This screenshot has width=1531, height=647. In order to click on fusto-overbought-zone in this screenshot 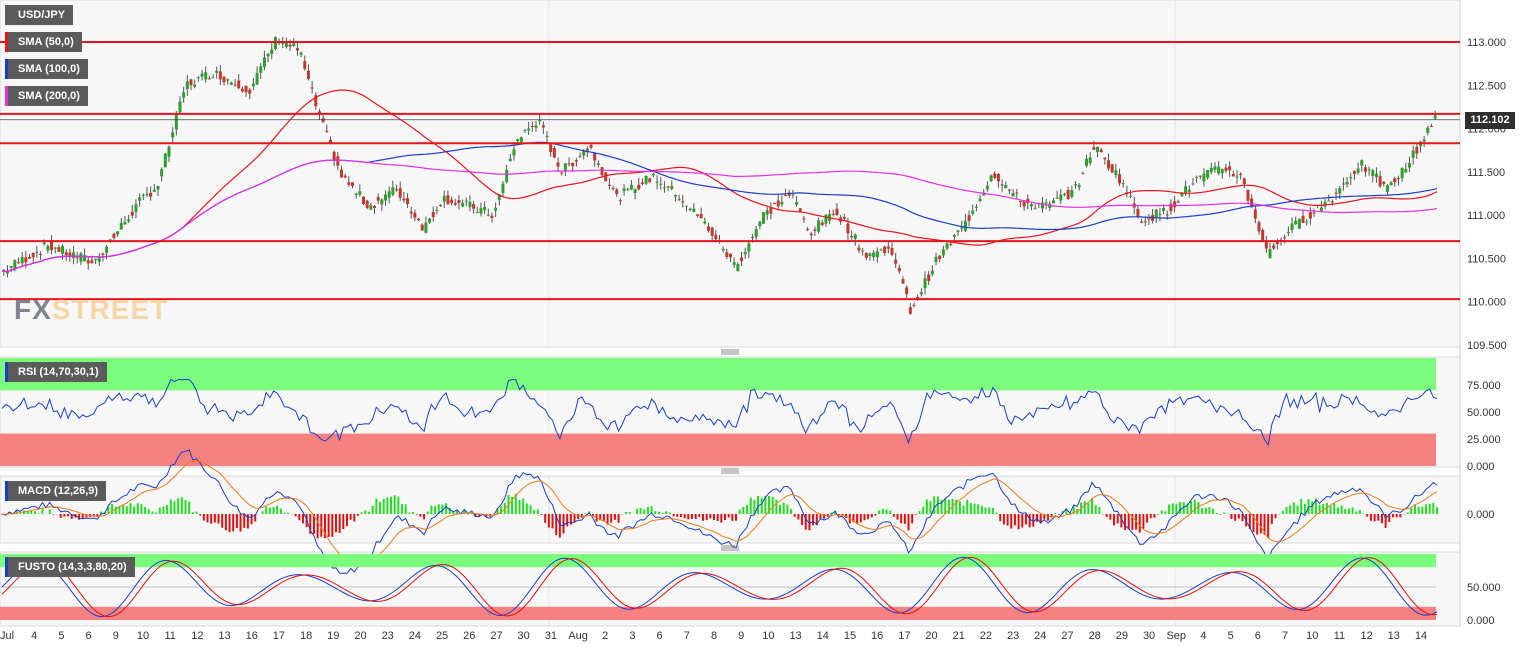, I will do `click(718, 561)`.